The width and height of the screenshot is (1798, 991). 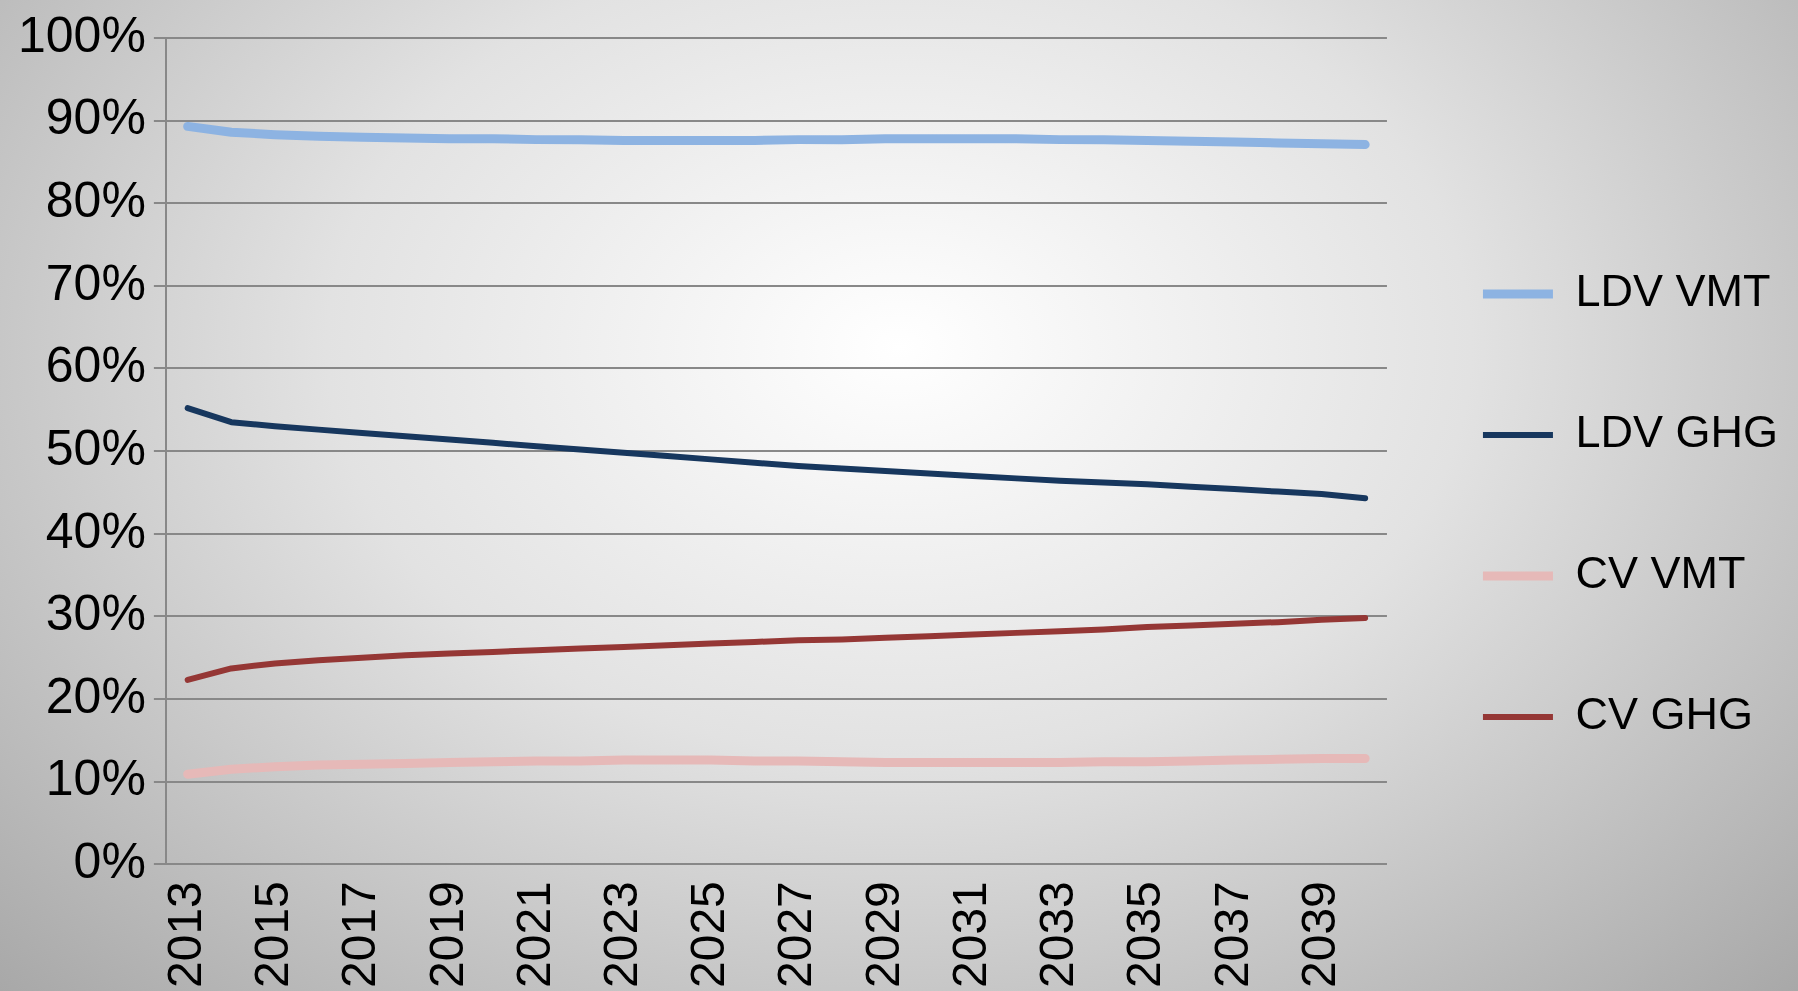 I want to click on x-tick-label: 2031, so click(x=969, y=934).